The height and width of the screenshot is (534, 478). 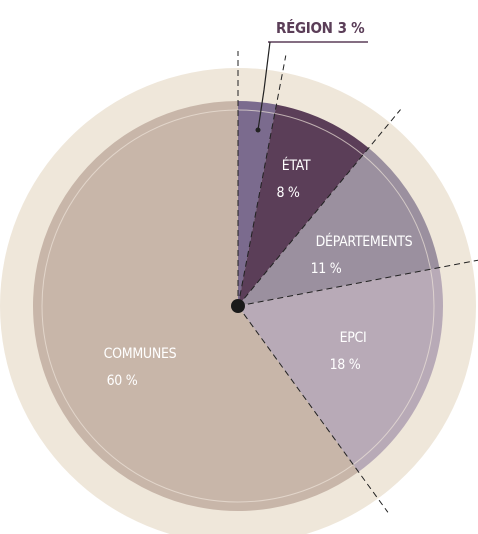 What do you see at coordinates (304, 27) in the screenshot?
I see `category-label: RÉGION` at bounding box center [304, 27].